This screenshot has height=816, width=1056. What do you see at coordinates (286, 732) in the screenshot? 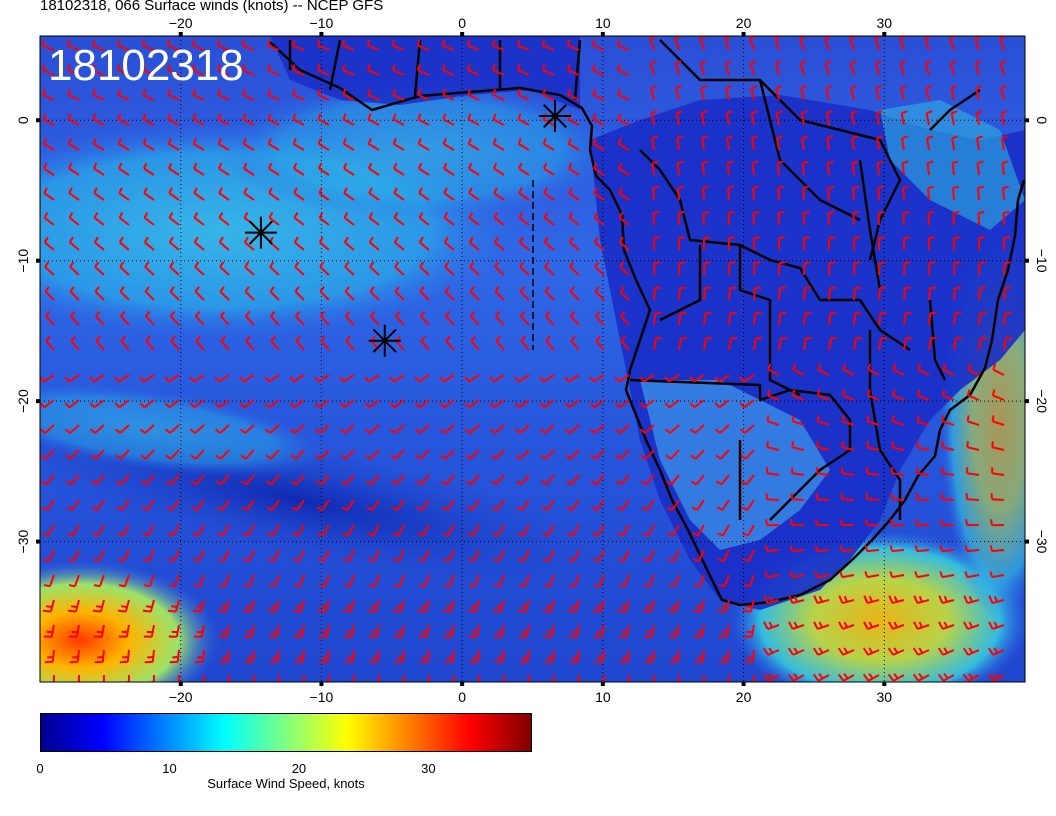
I see `colorbar` at bounding box center [286, 732].